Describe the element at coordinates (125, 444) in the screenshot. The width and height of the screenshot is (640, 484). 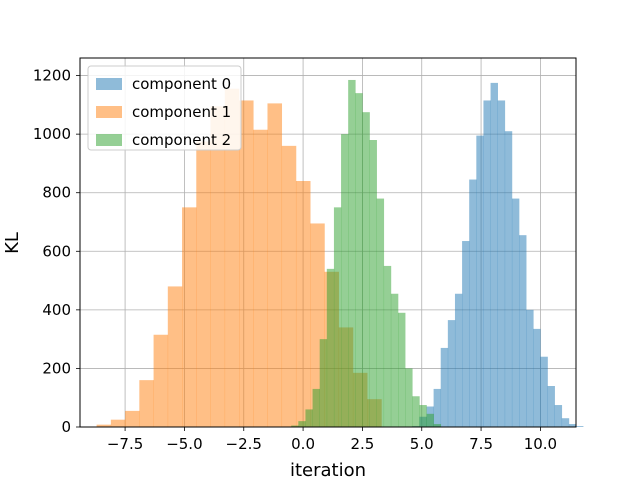
I see `x-tick-label: −7.5` at that location.